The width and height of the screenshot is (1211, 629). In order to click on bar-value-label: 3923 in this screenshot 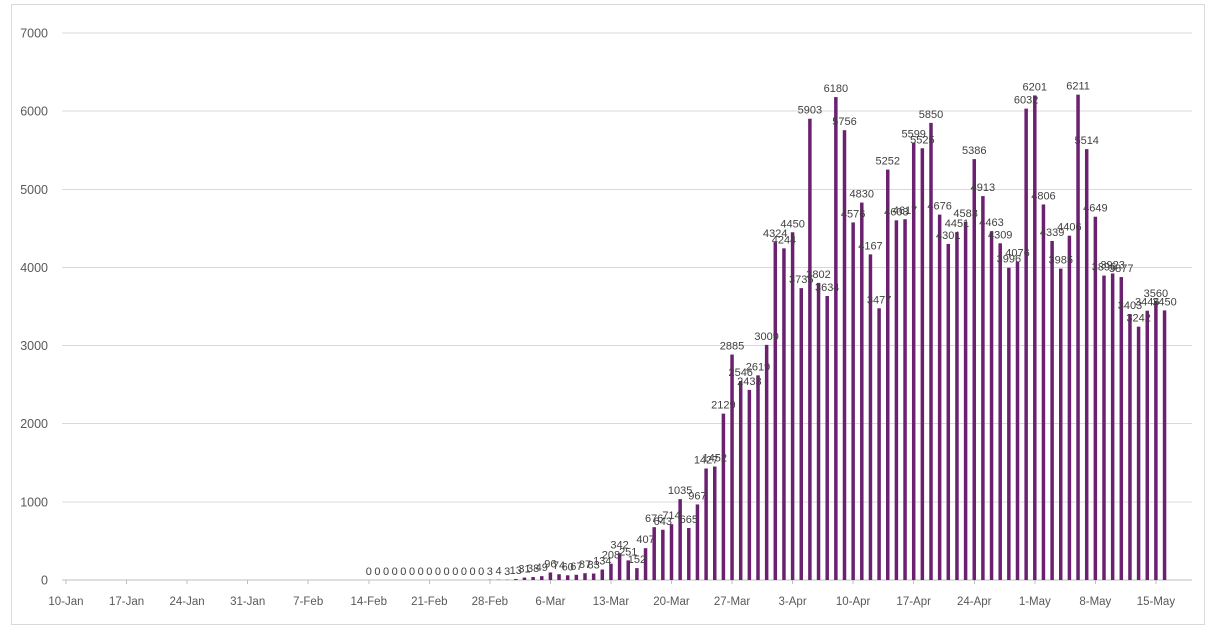, I will do `click(1112, 265)`.